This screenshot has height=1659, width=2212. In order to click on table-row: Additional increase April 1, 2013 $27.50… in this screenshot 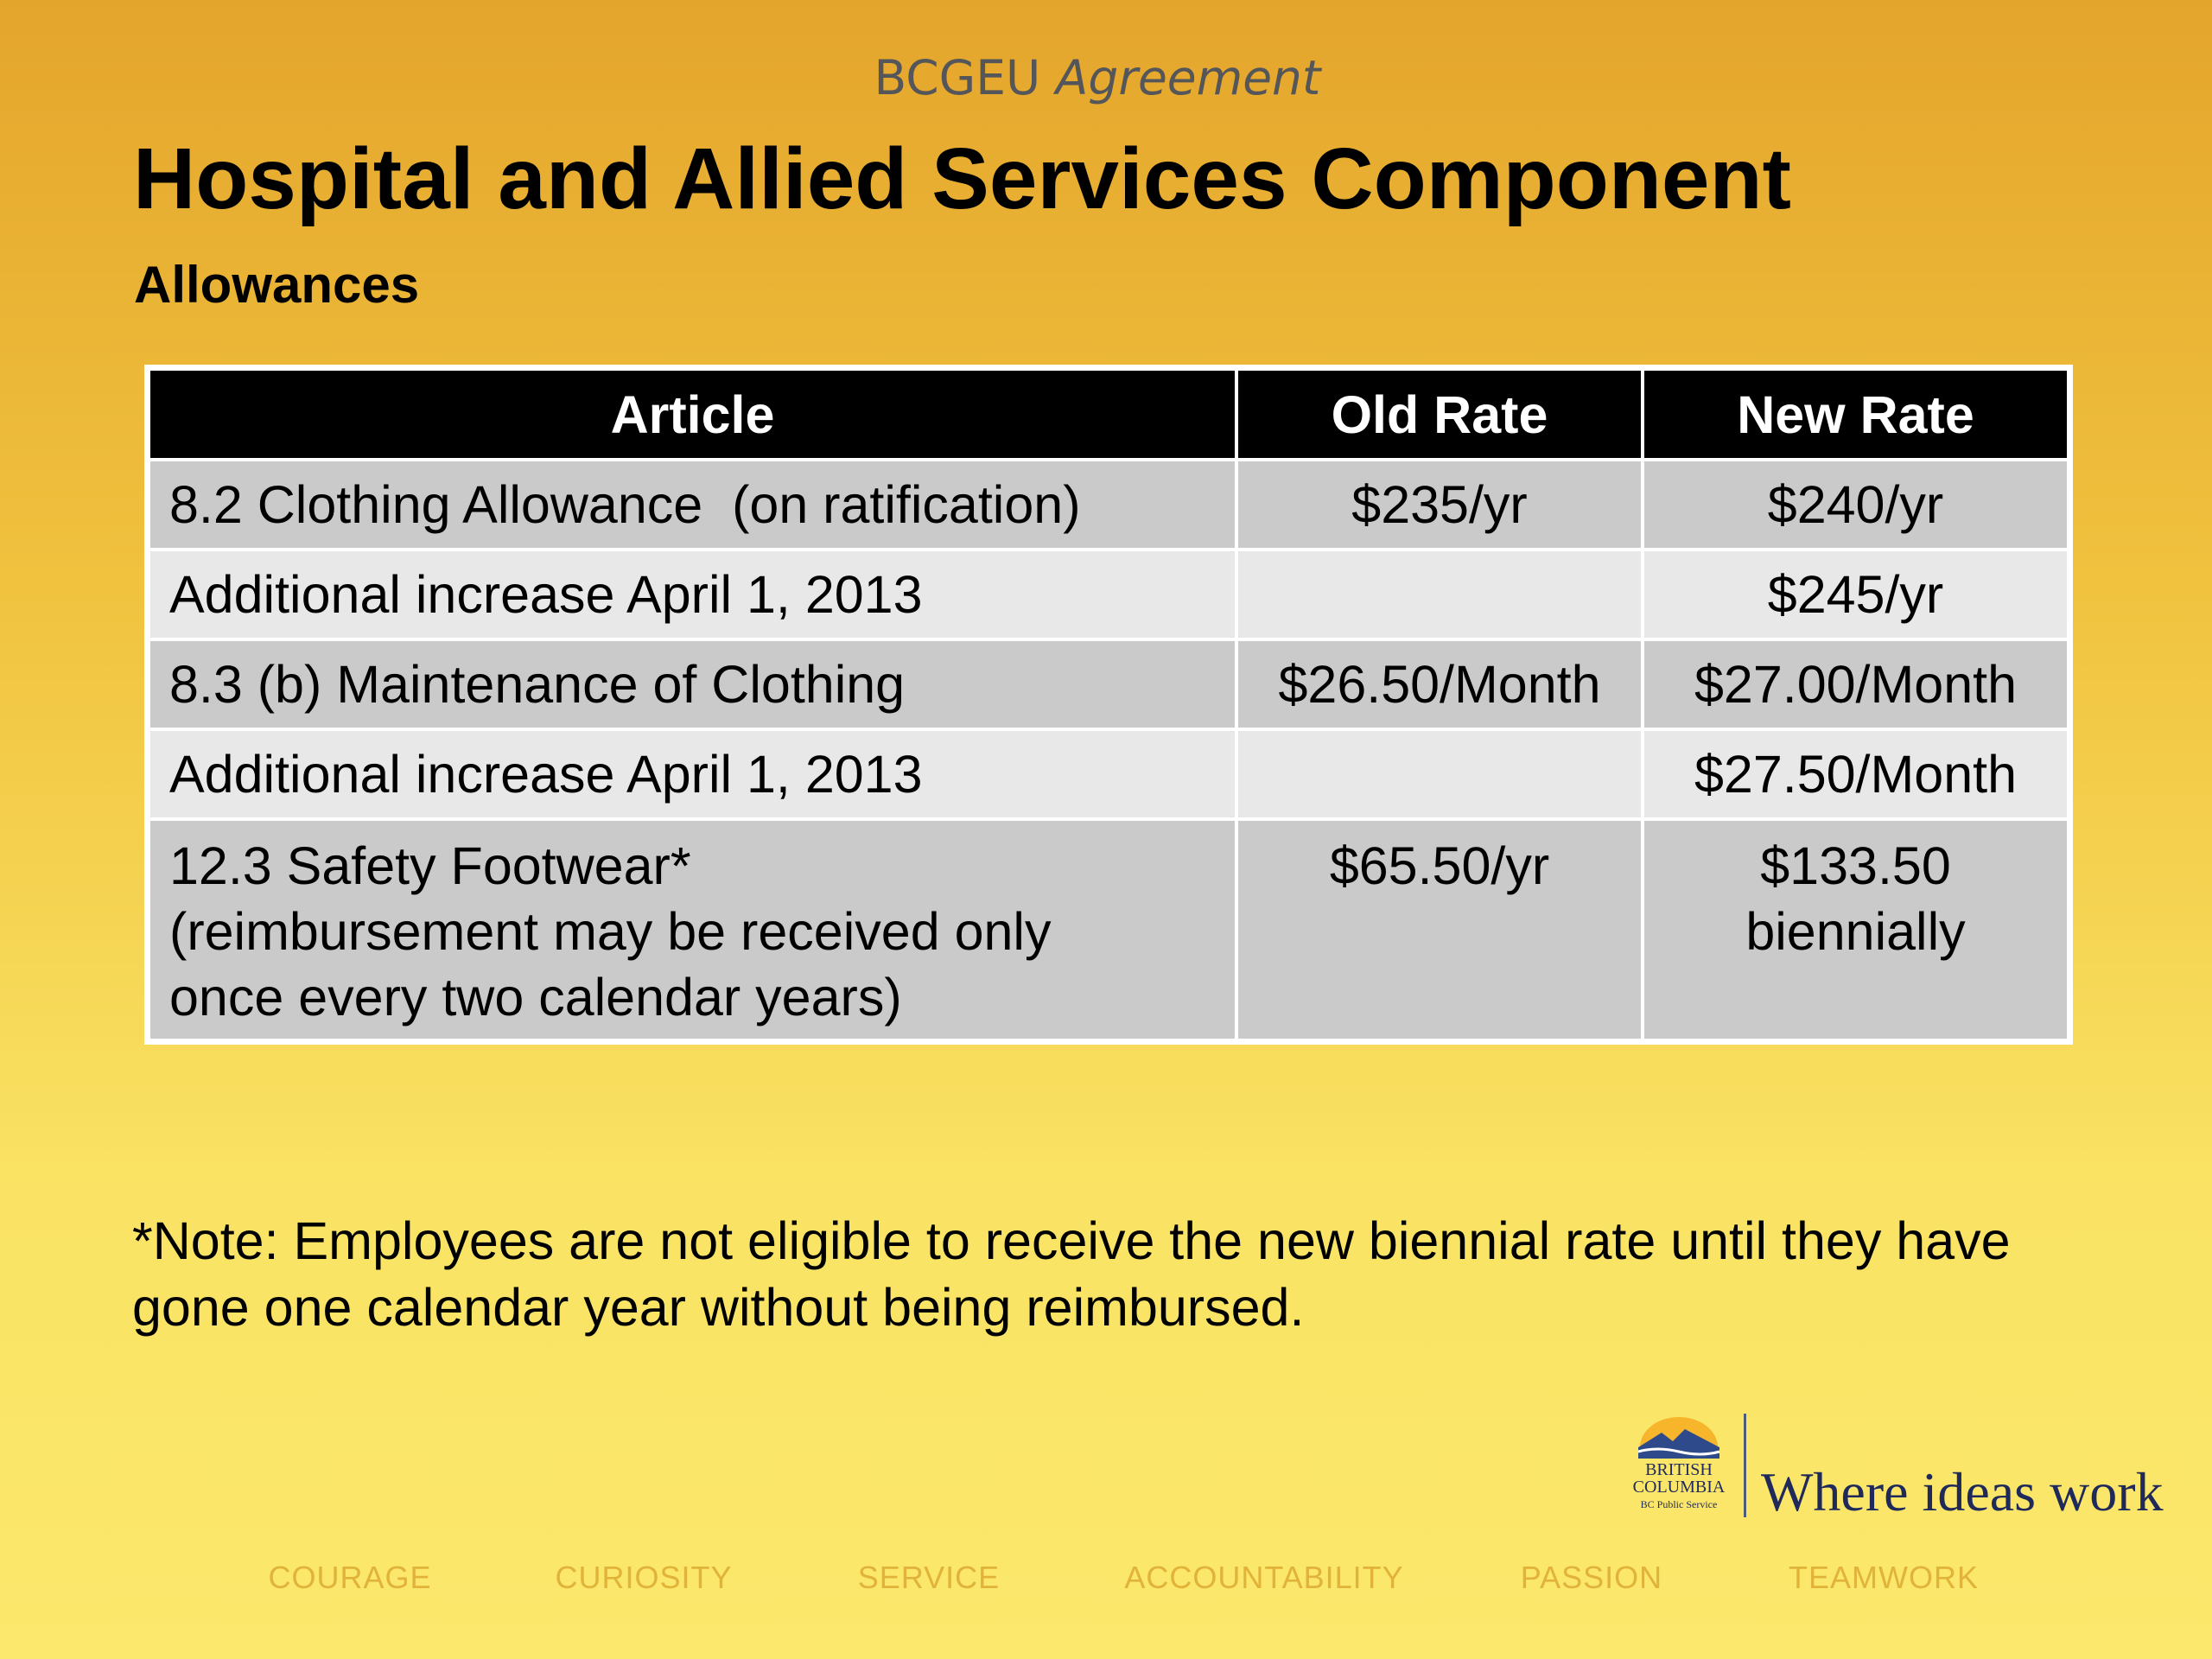, I will do `click(1108, 774)`.